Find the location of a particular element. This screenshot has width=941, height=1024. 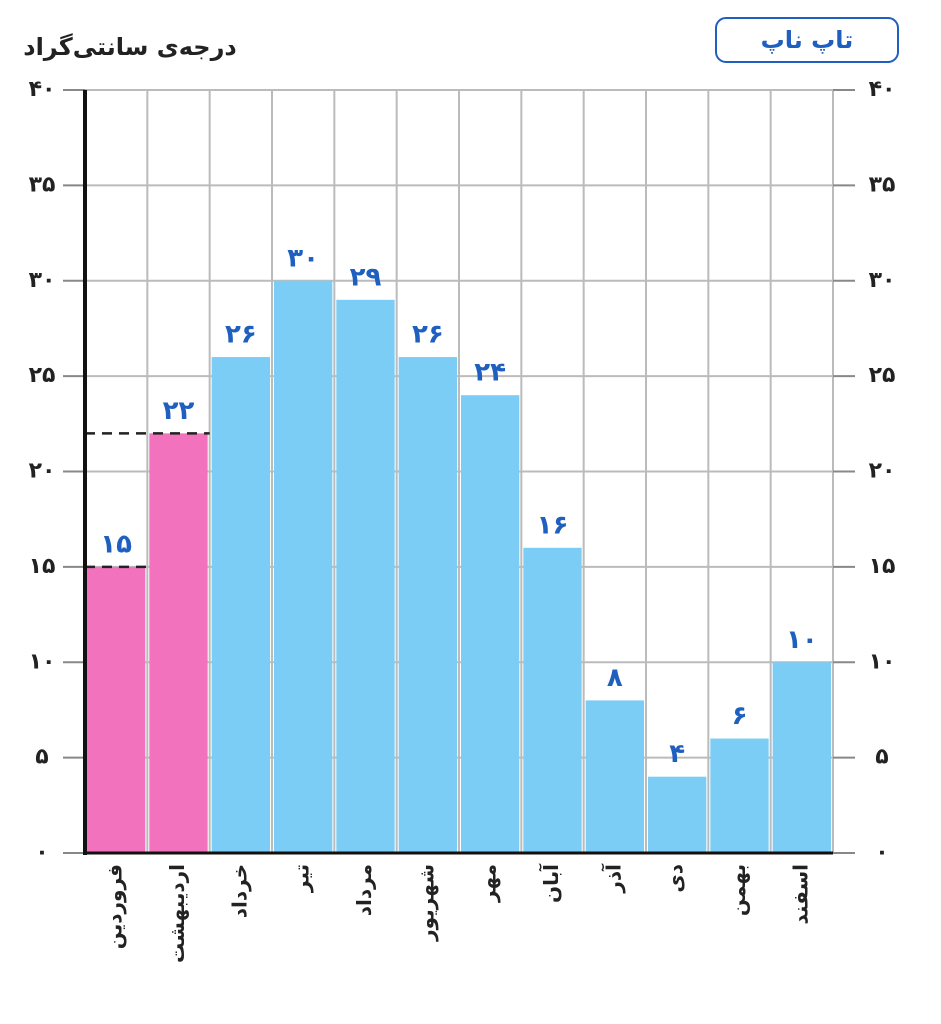

y-tick-label: ۳۰ is located at coordinates (42, 280).